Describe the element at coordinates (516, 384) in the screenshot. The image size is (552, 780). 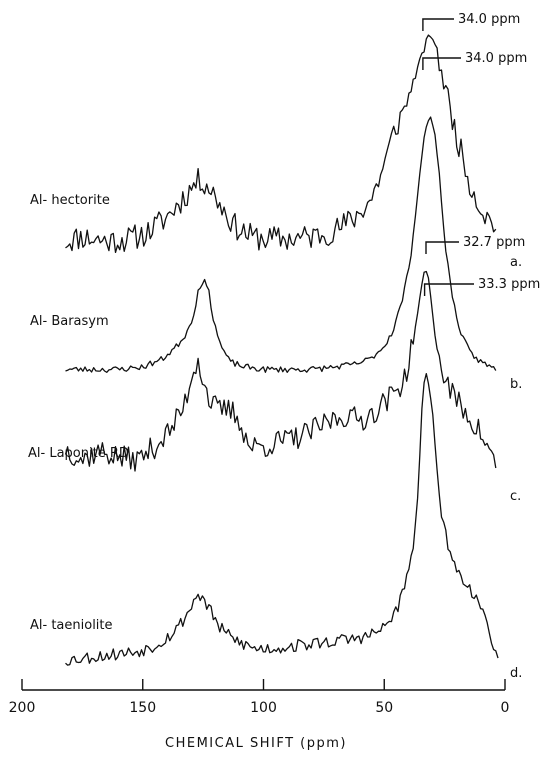
I see `trace-letter-2: b.` at that location.